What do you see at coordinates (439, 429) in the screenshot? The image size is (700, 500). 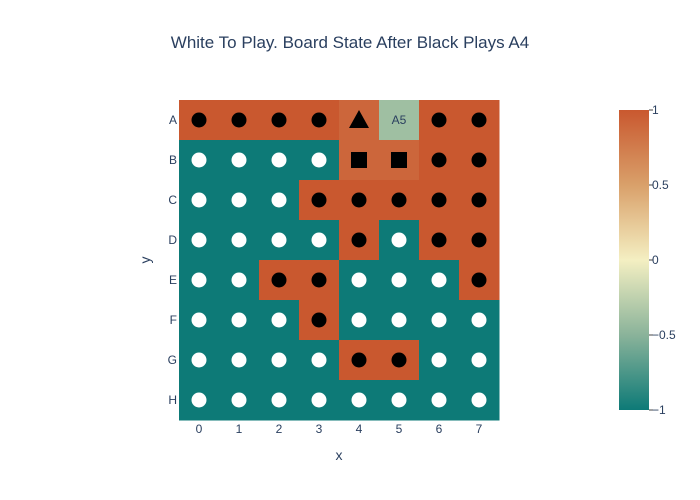 I see `x-tick-label: 6` at bounding box center [439, 429].